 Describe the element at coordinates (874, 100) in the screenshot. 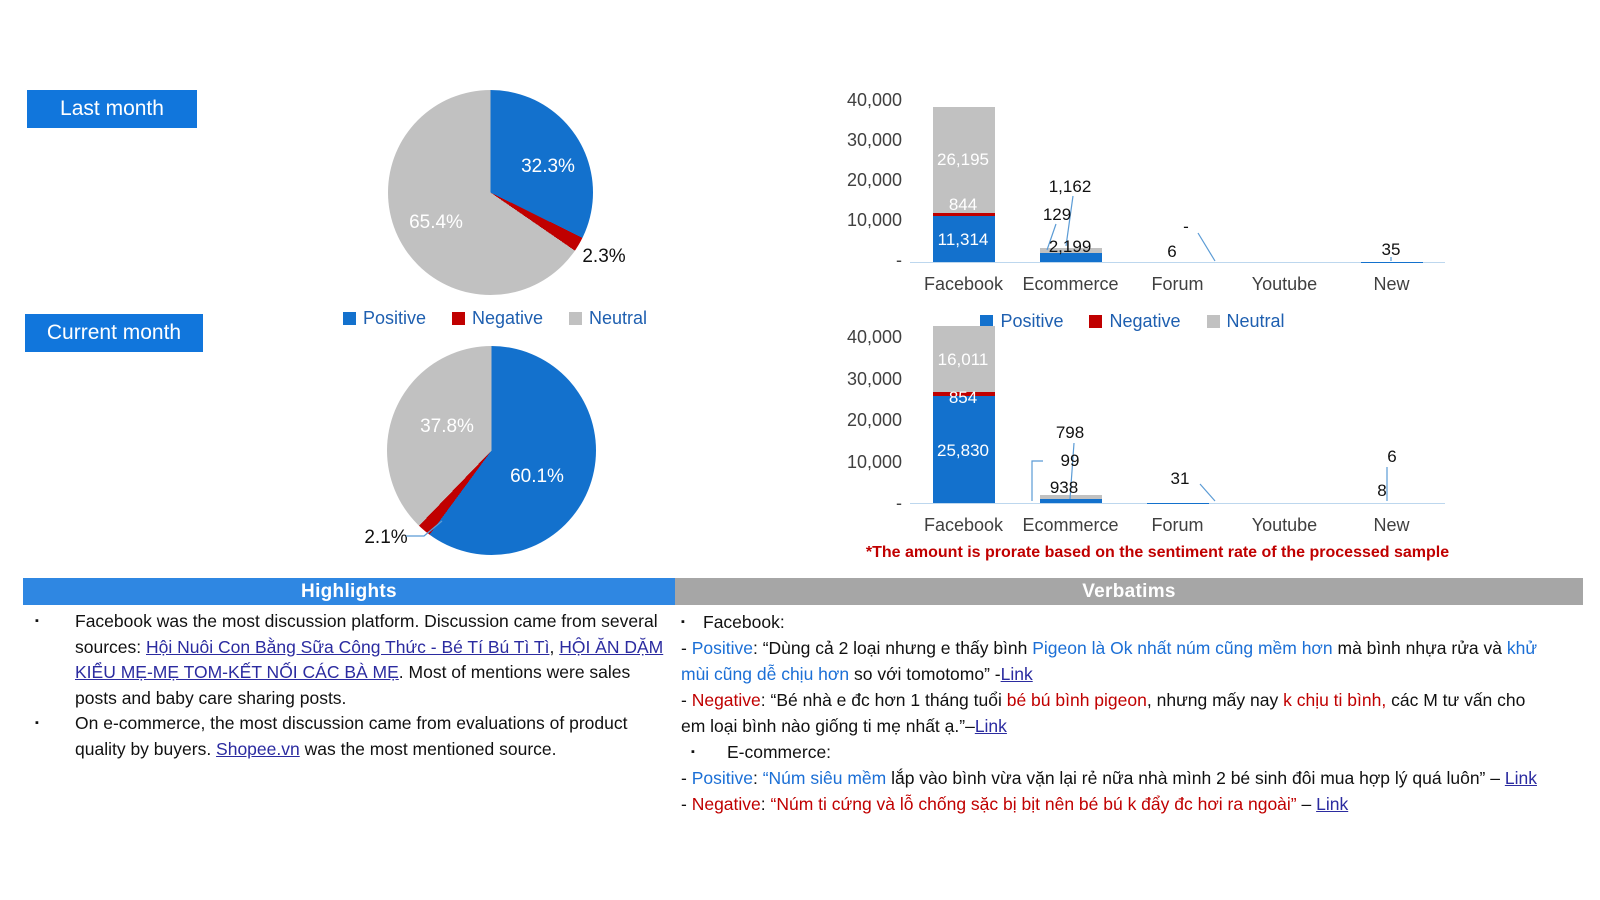

I see `y-axis-tick: 40,000` at that location.